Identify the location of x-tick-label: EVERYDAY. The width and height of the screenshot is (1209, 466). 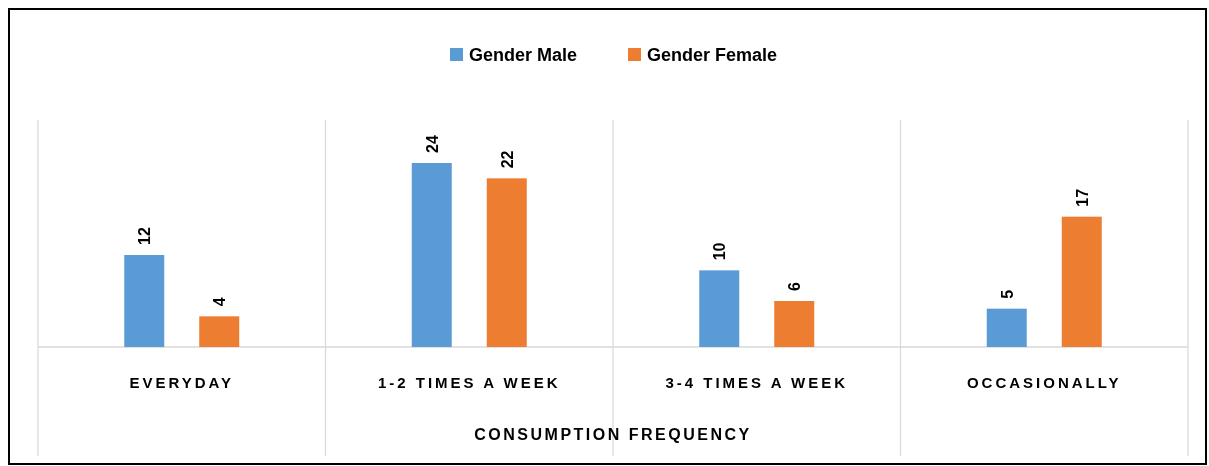
(182, 382).